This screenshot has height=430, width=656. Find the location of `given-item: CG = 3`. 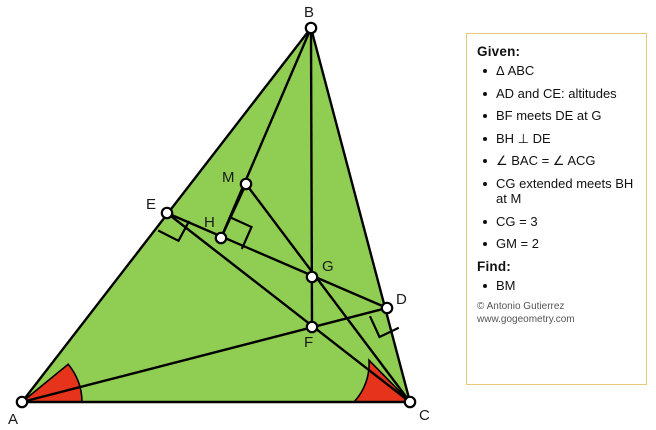

given-item: CG = 3 is located at coordinates (557, 222).